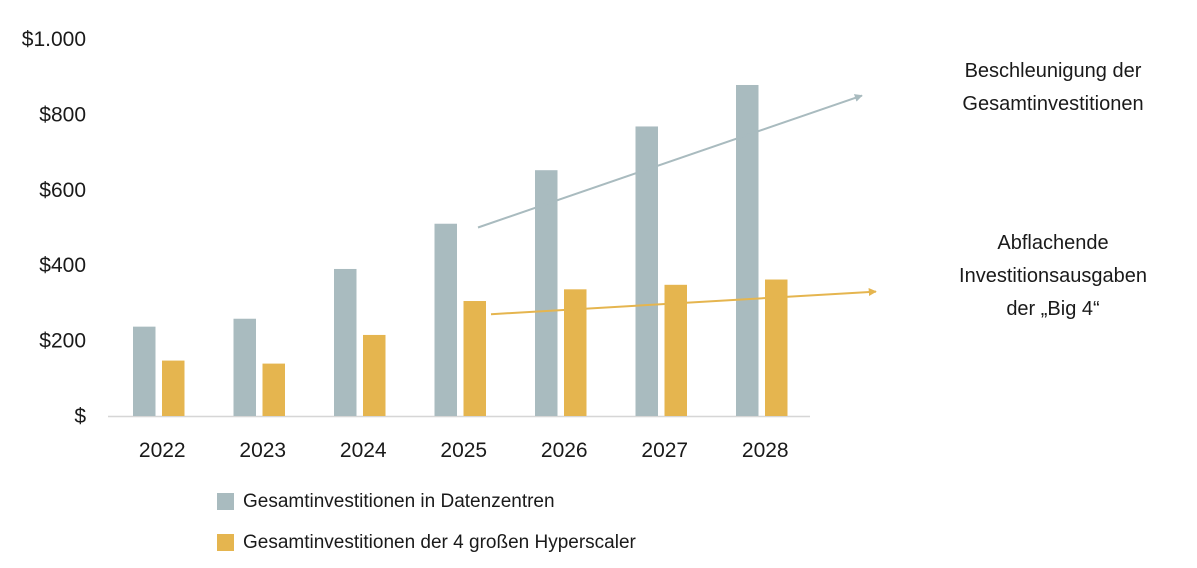  I want to click on x-tick-label: 2028, so click(765, 450).